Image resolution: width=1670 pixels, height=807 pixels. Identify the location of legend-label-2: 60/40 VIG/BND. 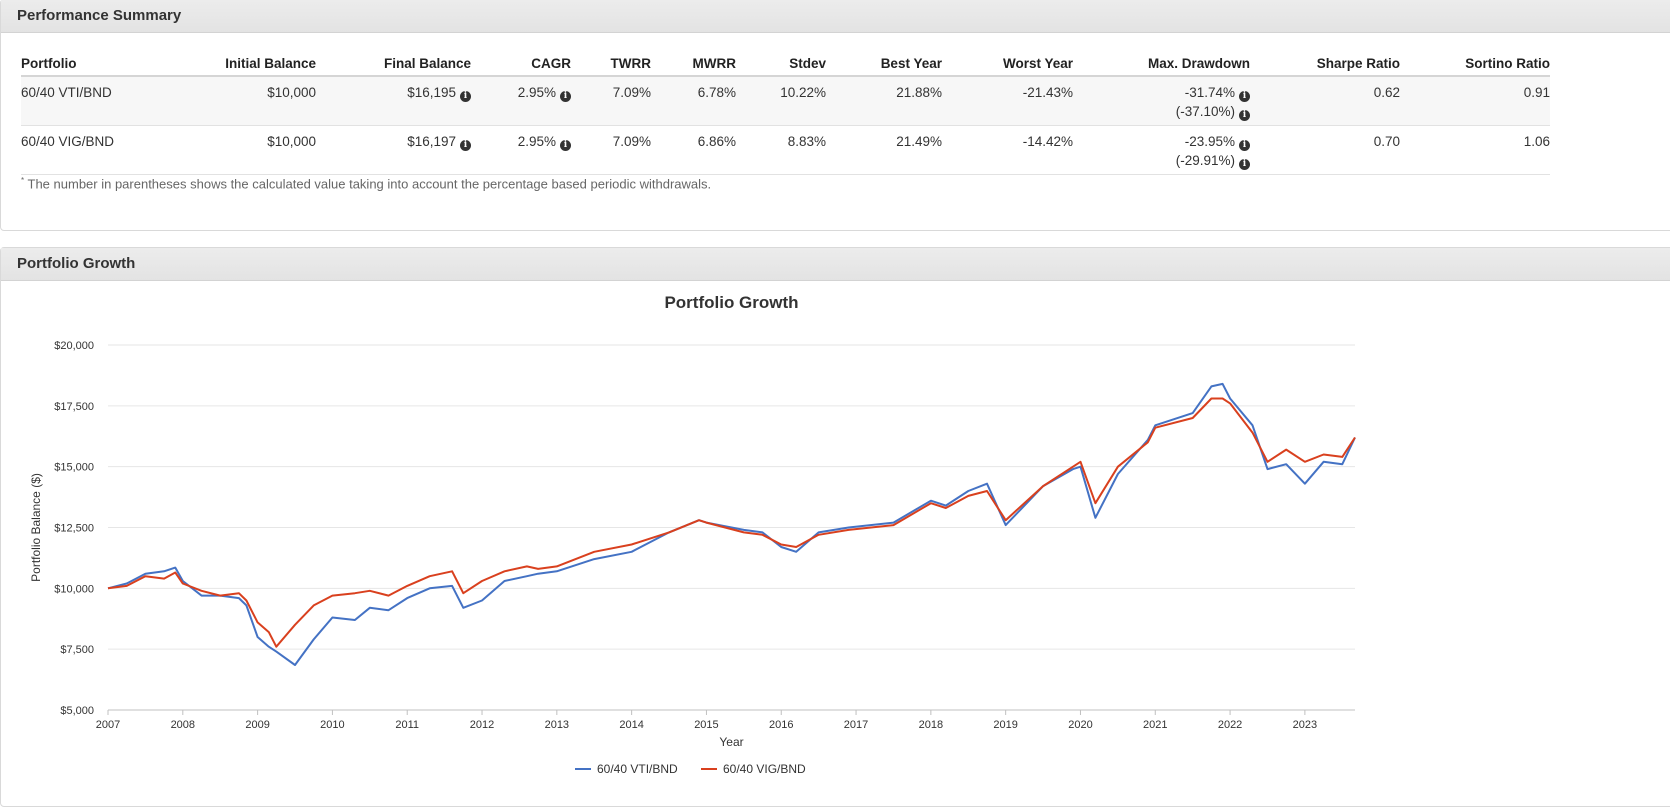
(764, 769).